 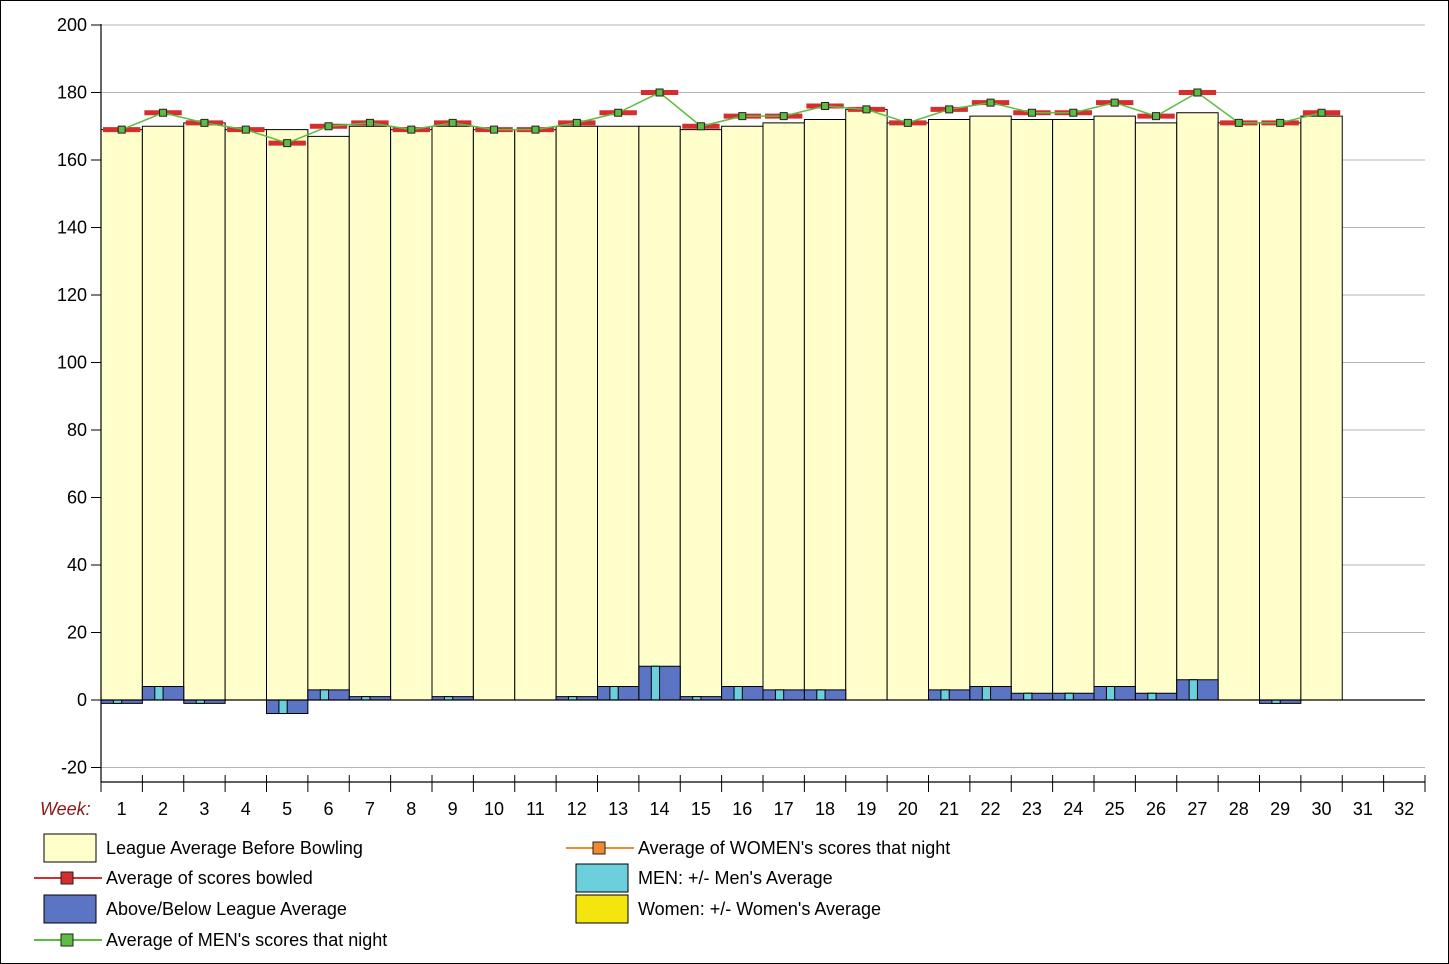 What do you see at coordinates (72, 228) in the screenshot?
I see `y-tick-label: 140` at bounding box center [72, 228].